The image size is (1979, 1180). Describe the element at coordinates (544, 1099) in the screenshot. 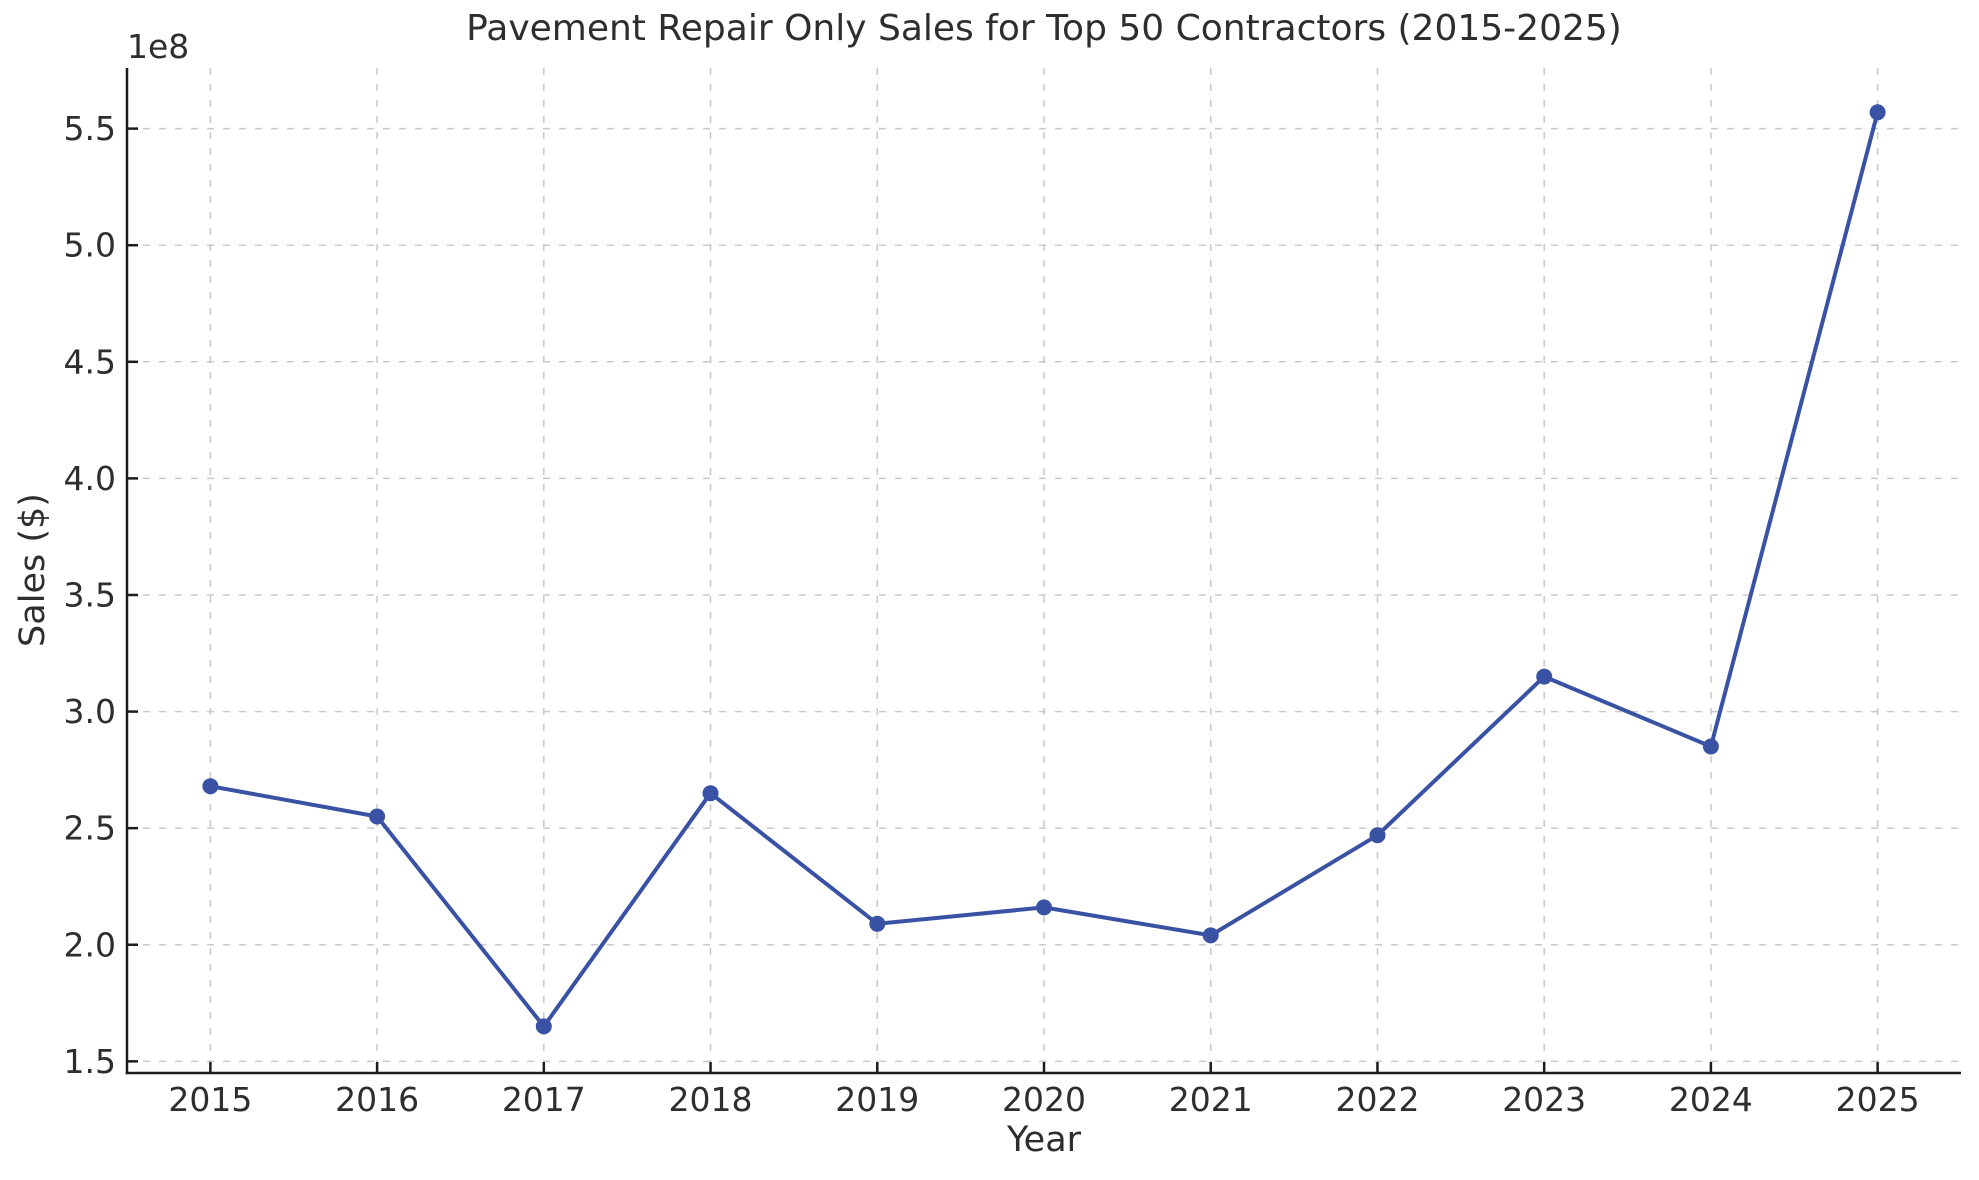

I see `x-tick-label: 2017` at that location.